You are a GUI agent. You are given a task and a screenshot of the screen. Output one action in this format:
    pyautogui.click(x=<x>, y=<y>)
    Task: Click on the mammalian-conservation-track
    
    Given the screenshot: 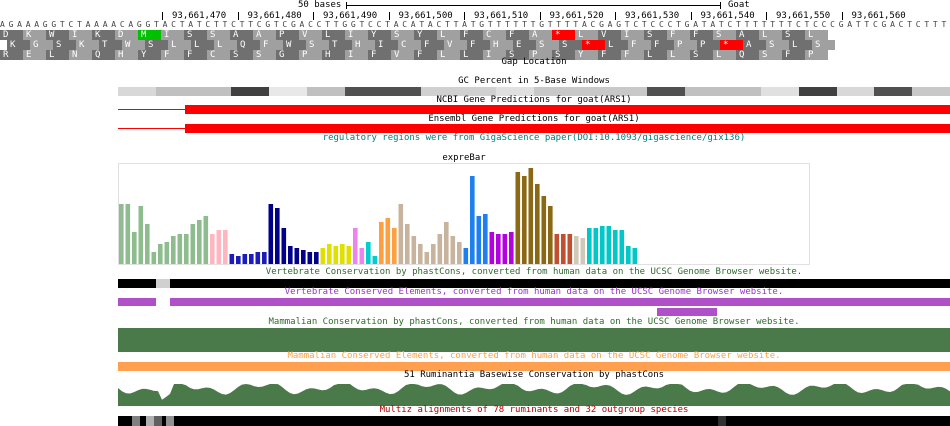 What is the action you would take?
    pyautogui.click(x=534, y=340)
    